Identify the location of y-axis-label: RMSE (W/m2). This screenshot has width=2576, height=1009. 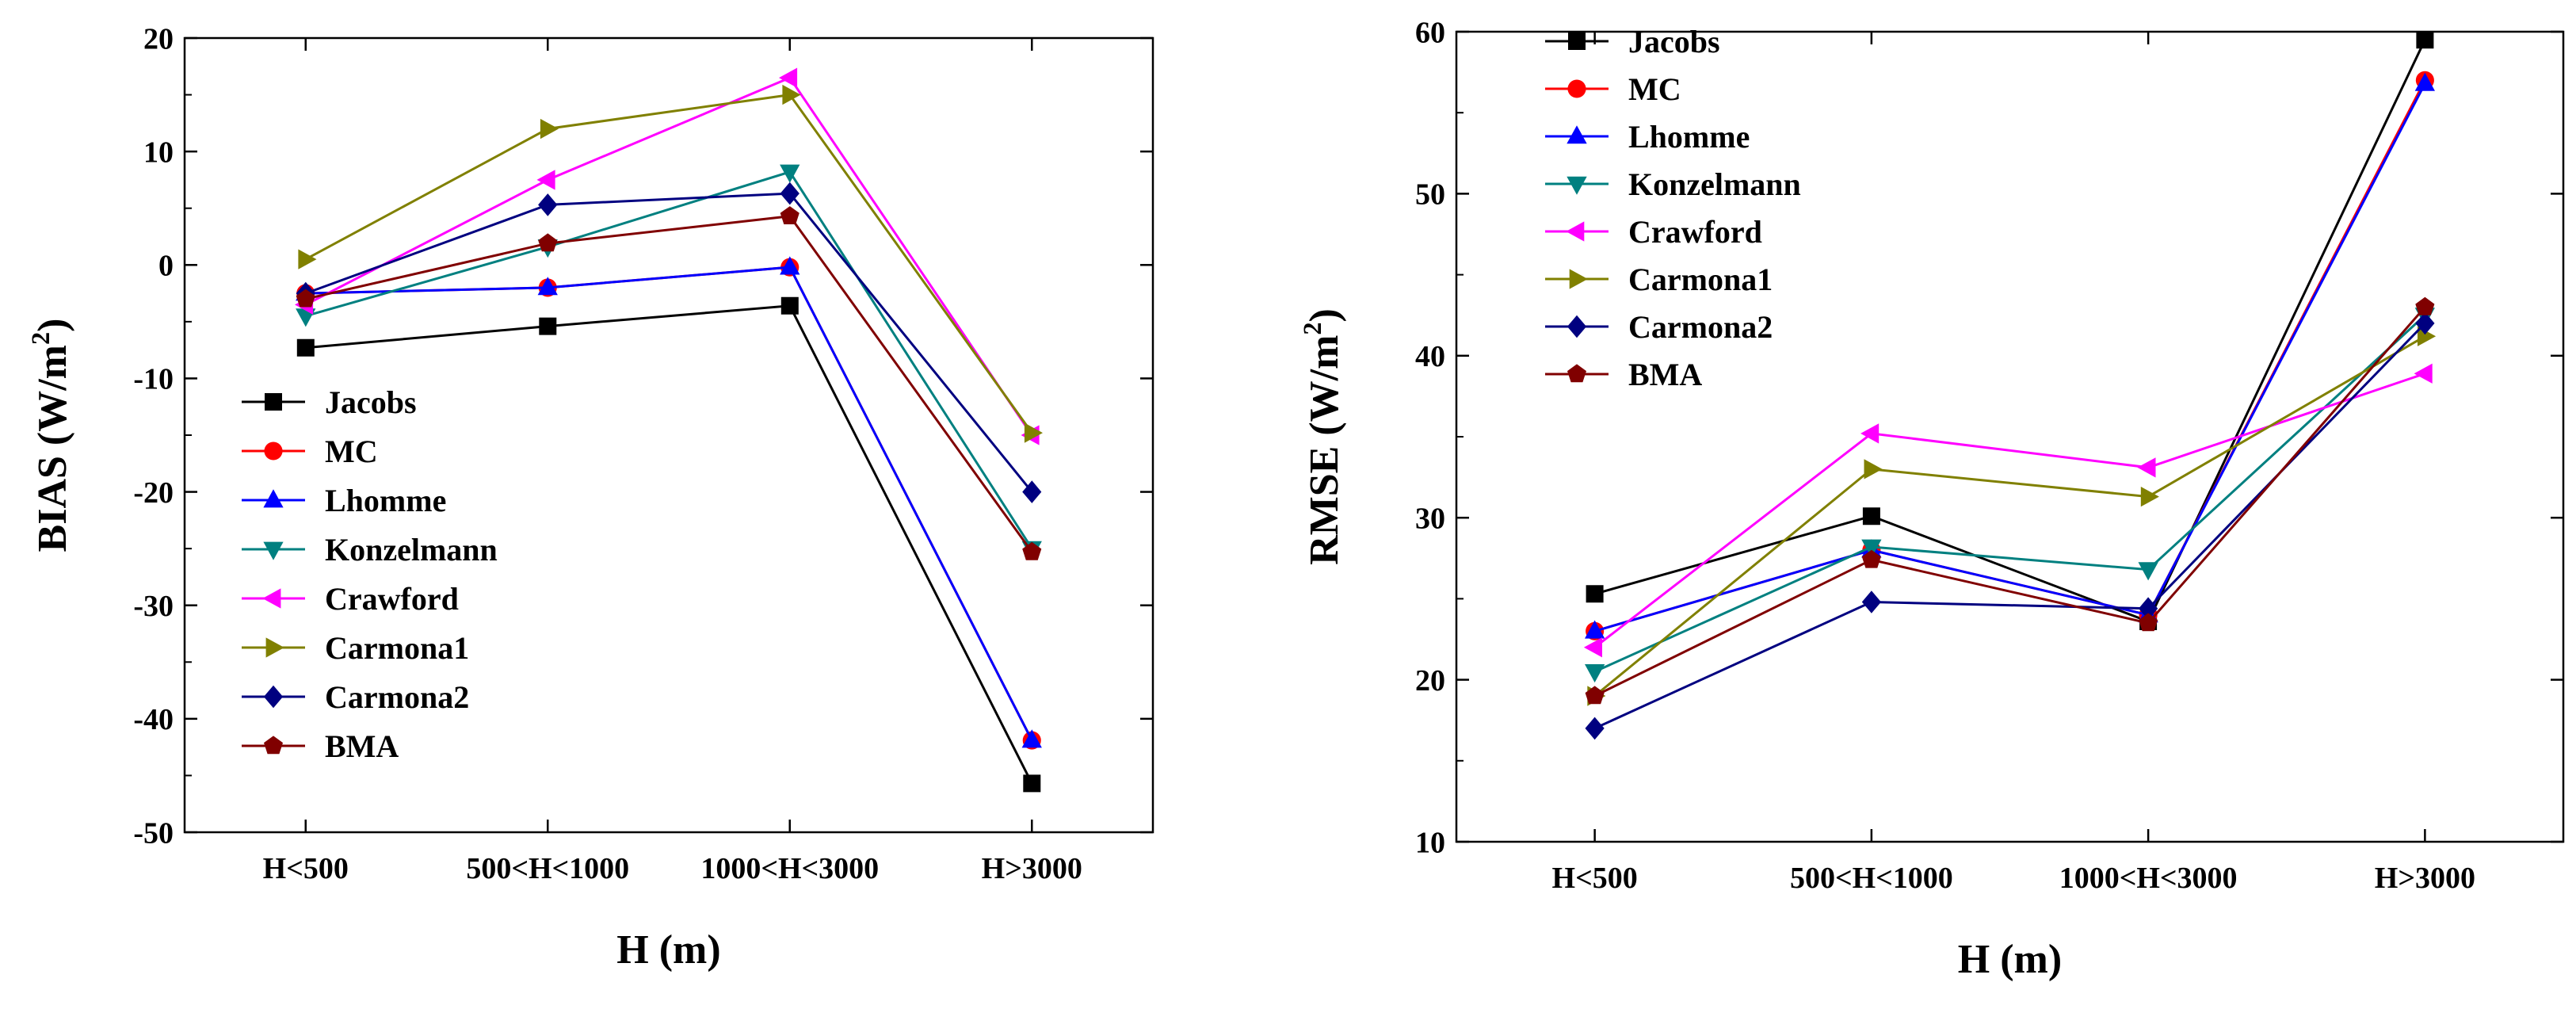
(1322, 436).